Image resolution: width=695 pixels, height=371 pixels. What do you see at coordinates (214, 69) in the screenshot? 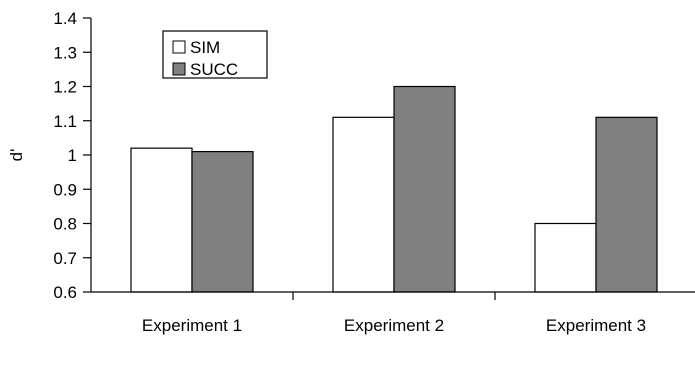
I see `legend-label: SUCC` at bounding box center [214, 69].